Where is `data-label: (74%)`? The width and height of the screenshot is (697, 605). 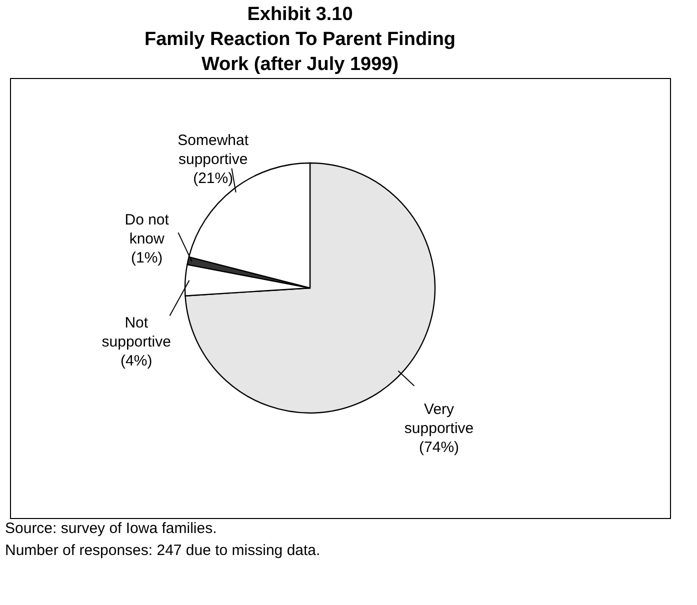 data-label: (74%) is located at coordinates (439, 447).